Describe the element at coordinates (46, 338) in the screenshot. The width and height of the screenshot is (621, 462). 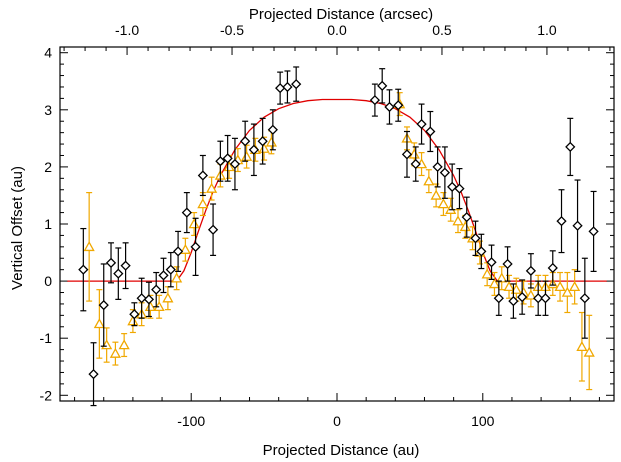
I see `y-tick-label: -1` at that location.